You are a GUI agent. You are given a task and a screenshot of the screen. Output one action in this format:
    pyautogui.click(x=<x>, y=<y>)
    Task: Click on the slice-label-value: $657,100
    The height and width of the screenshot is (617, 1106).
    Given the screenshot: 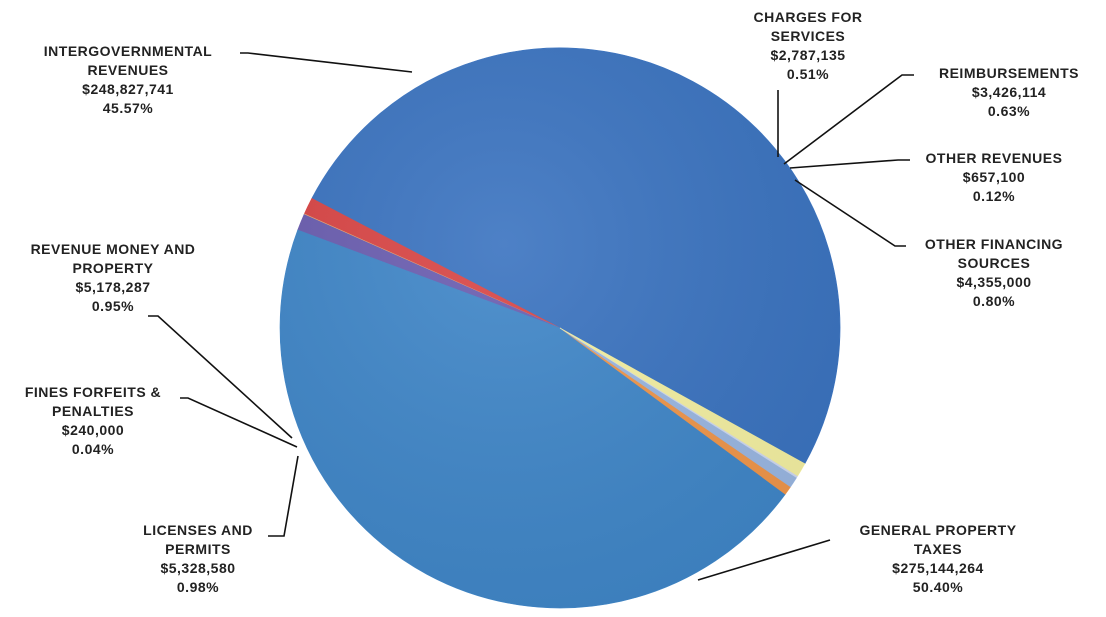 What is the action you would take?
    pyautogui.click(x=994, y=177)
    